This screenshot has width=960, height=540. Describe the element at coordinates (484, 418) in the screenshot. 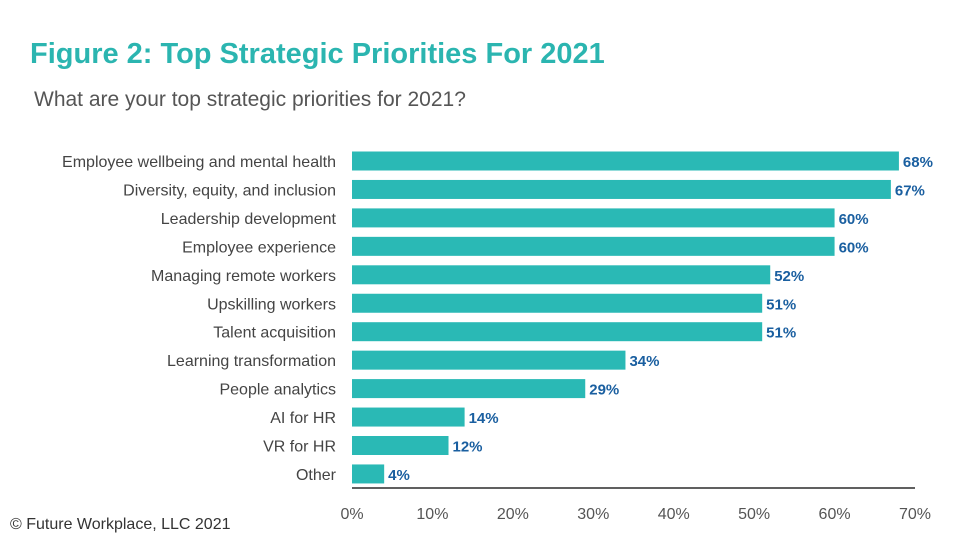

I see `data-label: 14%` at that location.